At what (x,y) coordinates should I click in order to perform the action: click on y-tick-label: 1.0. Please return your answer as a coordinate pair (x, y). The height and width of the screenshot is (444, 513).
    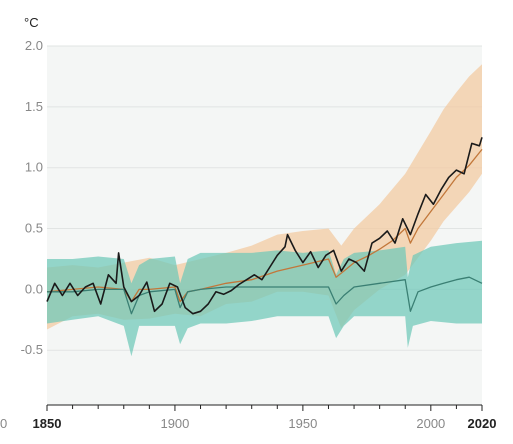
    Looking at the image, I should click on (34, 167).